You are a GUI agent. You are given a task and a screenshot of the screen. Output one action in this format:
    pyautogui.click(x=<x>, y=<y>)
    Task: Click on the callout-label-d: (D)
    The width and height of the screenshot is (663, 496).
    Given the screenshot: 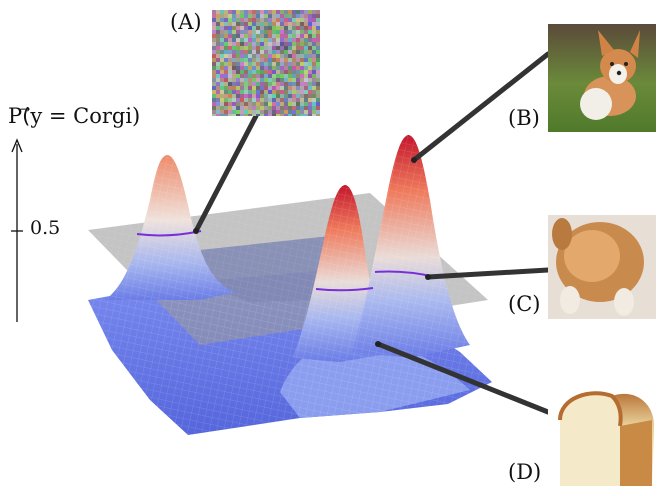 What is the action you would take?
    pyautogui.click(x=525, y=472)
    